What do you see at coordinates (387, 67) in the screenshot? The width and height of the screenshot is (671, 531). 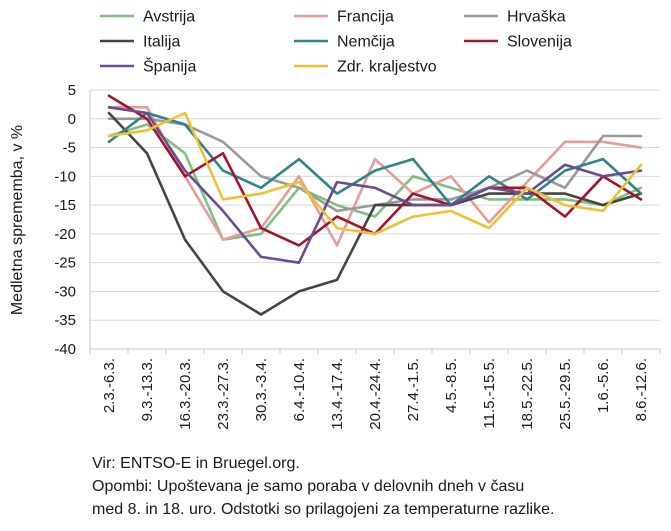 I see `legend-label: Zdr. kraljestvo` at bounding box center [387, 67].